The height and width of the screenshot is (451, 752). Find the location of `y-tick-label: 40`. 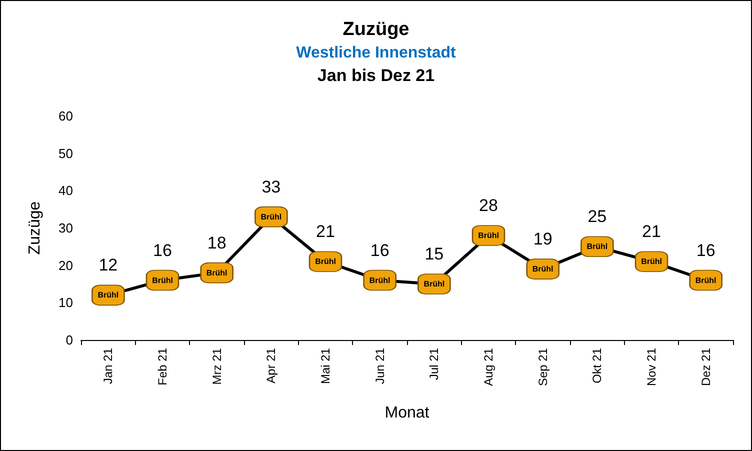

y-tick-label: 40 is located at coordinates (65, 190).